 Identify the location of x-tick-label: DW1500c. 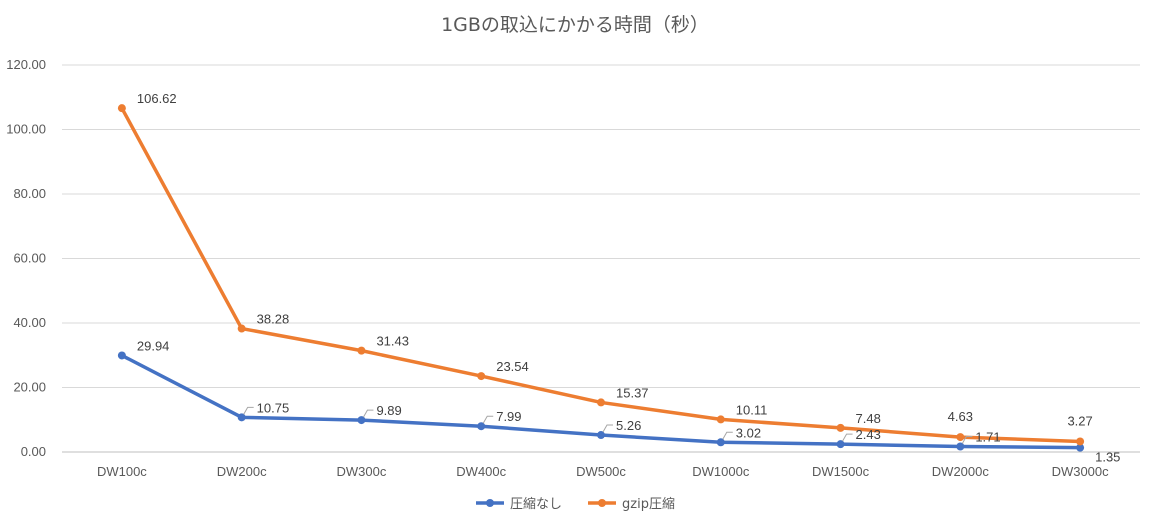
(841, 471).